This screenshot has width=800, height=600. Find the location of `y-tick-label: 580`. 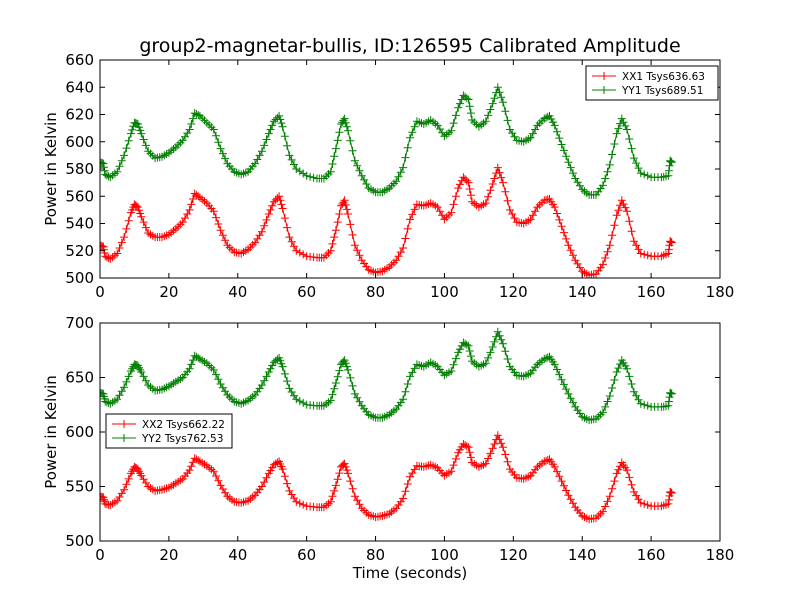

y-tick-label: 580 is located at coordinates (79, 169).